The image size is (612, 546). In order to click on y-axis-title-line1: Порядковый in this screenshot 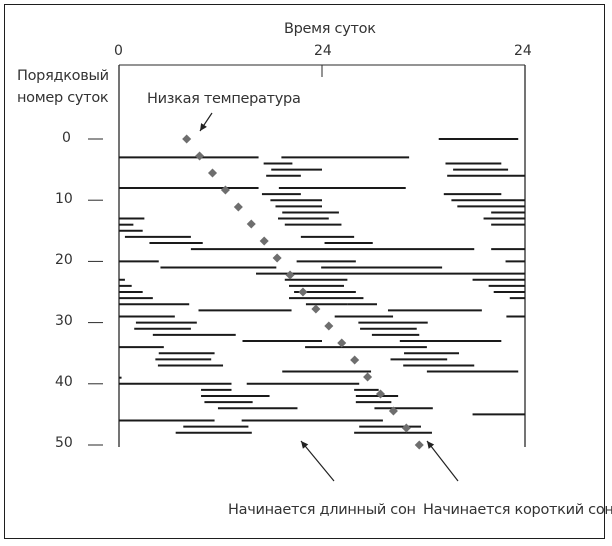, I will do `click(63, 76)`.